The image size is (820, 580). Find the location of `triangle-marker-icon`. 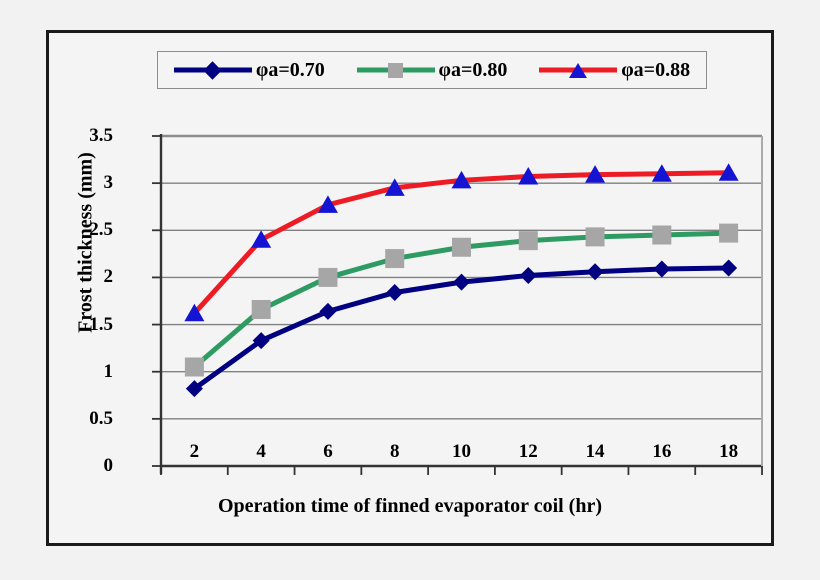

triangle-marker-icon is located at coordinates (578, 70).